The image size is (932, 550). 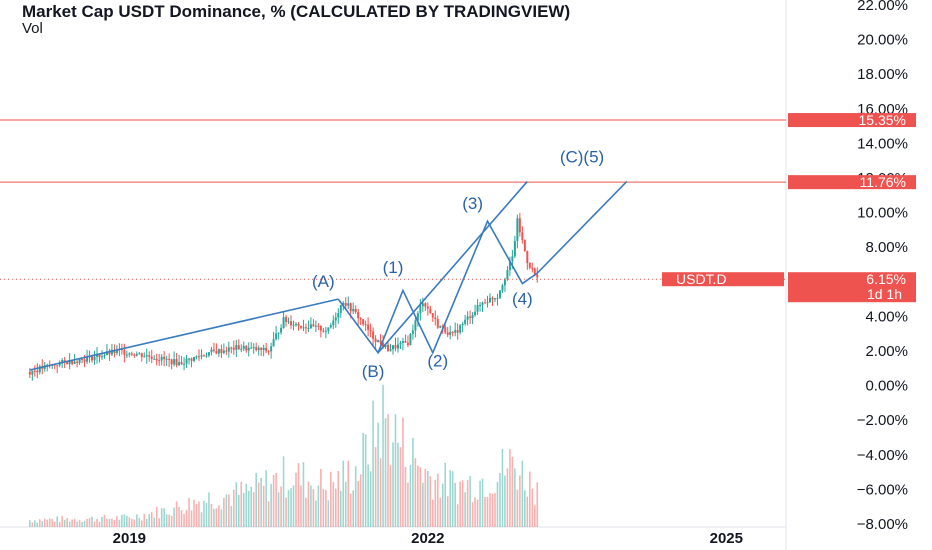 I want to click on current-price-tag, so click(x=852, y=287).